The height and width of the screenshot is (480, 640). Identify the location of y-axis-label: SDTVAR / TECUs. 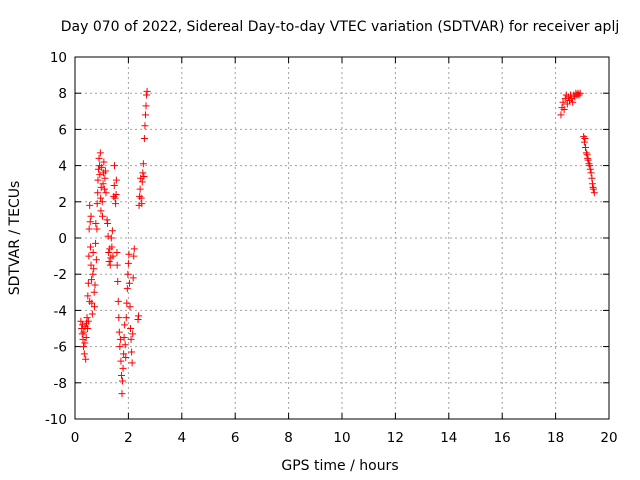
(15, 238).